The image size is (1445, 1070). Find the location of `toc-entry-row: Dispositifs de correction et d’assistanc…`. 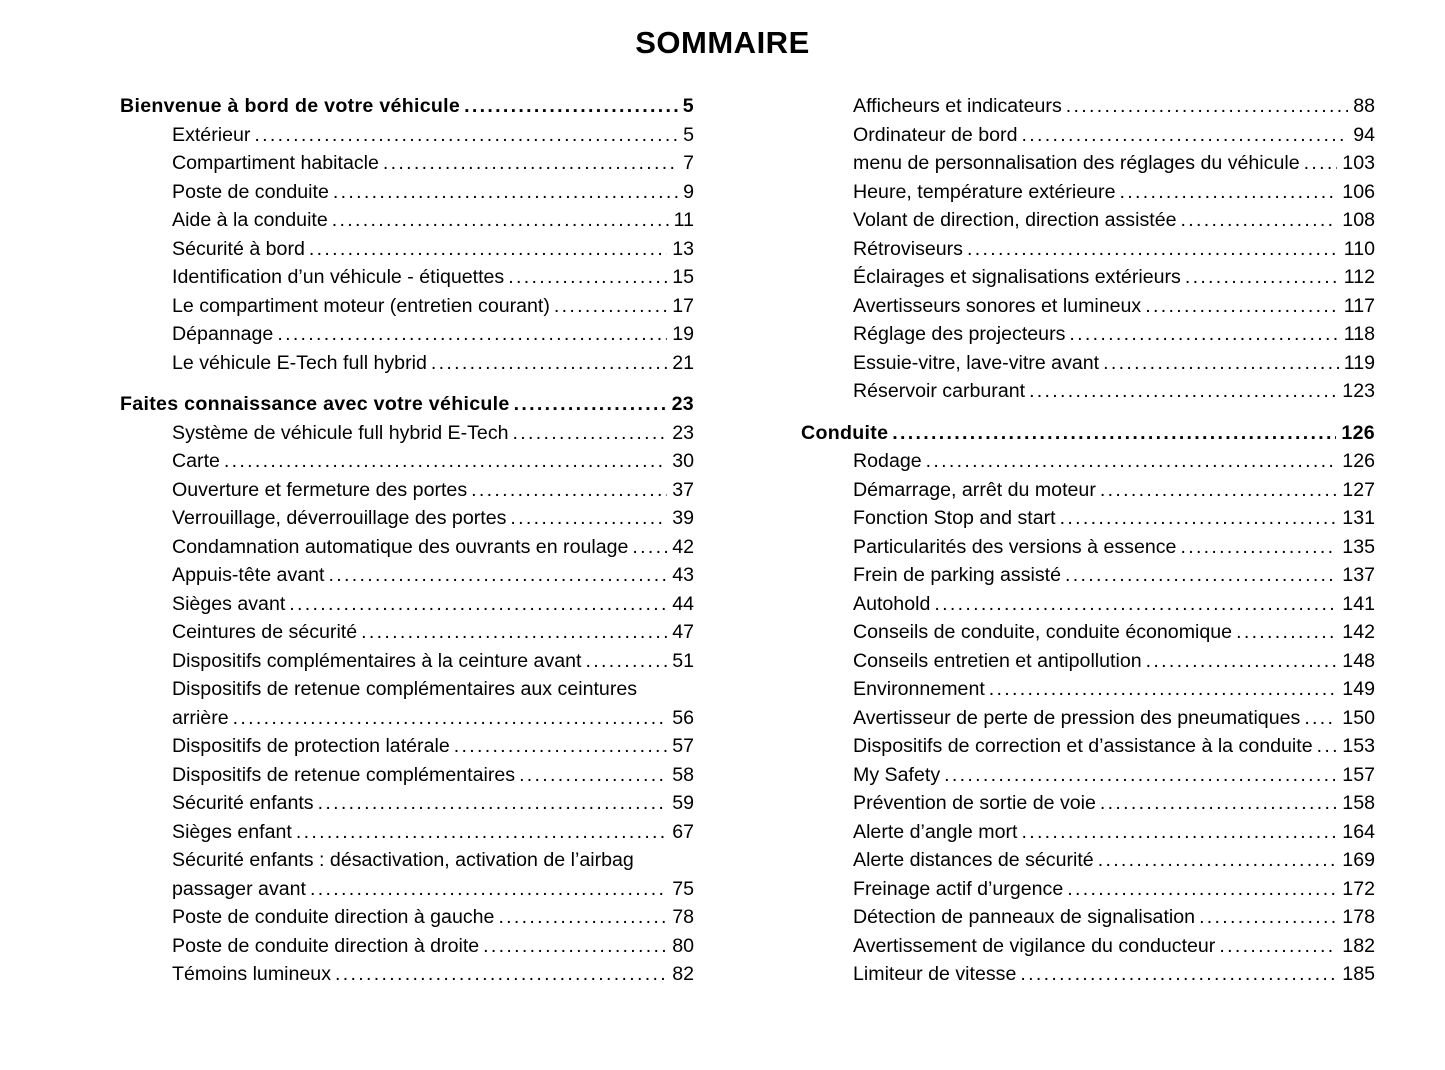

toc-entry-row: Dispositifs de correction et d’assistanc… is located at coordinates (1114, 746).